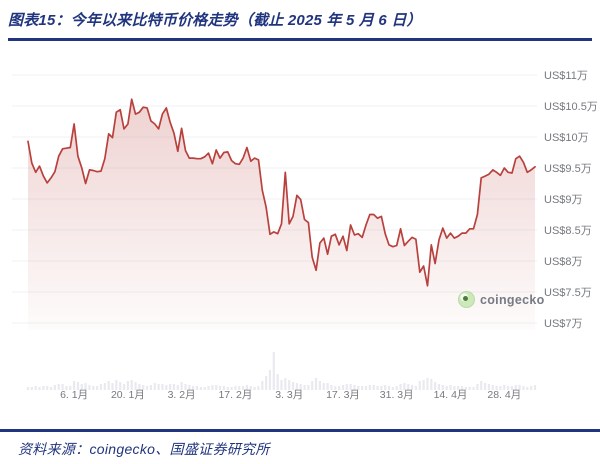 This screenshot has width=600, height=464. I want to click on y-axis-label: US$10.5万, so click(571, 107).